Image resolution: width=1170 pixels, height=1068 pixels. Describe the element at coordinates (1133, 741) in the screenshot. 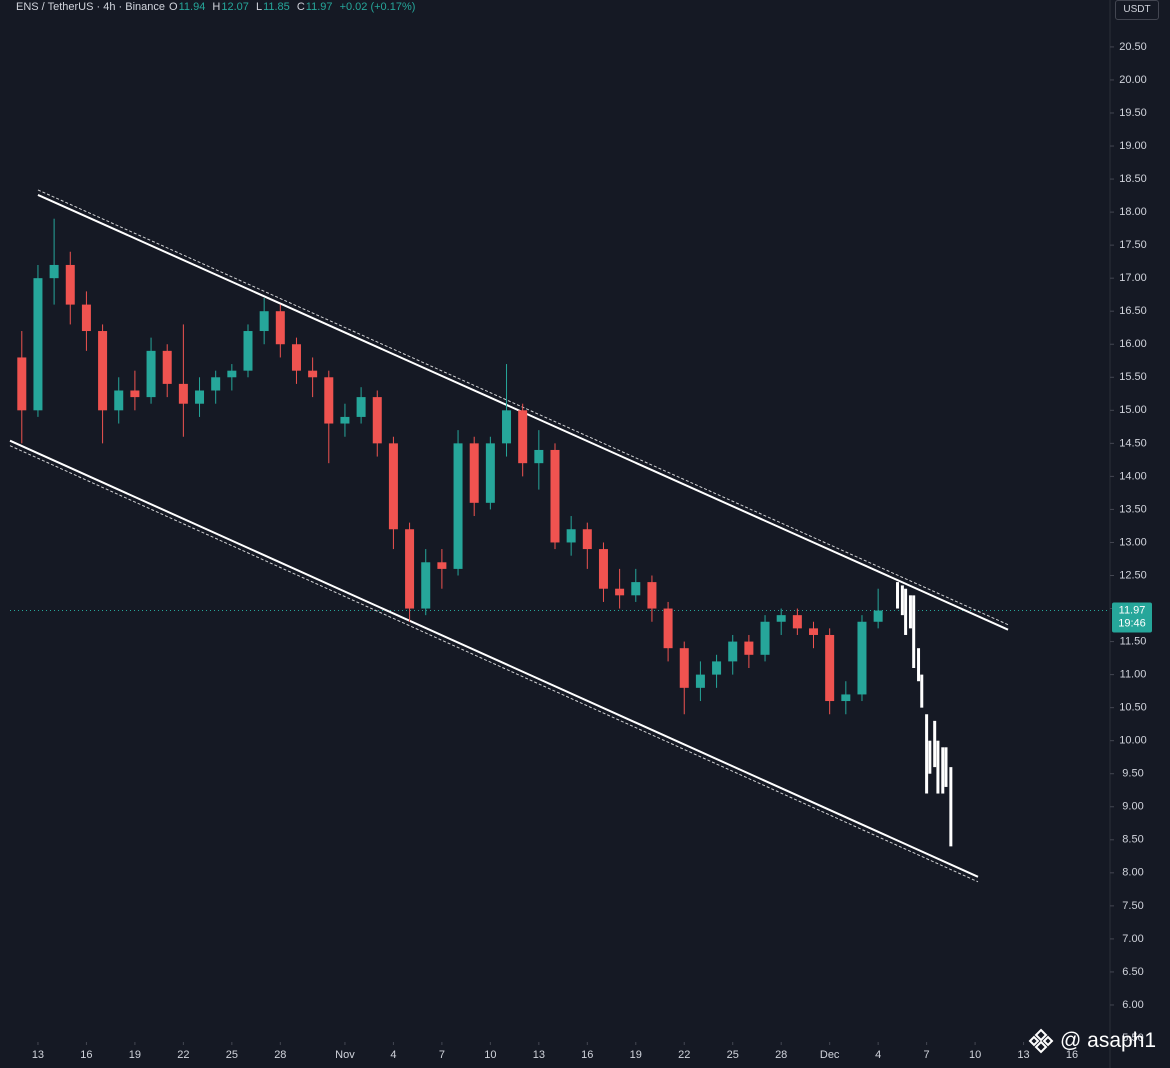

I see `y-tick-label: 10.00` at that location.